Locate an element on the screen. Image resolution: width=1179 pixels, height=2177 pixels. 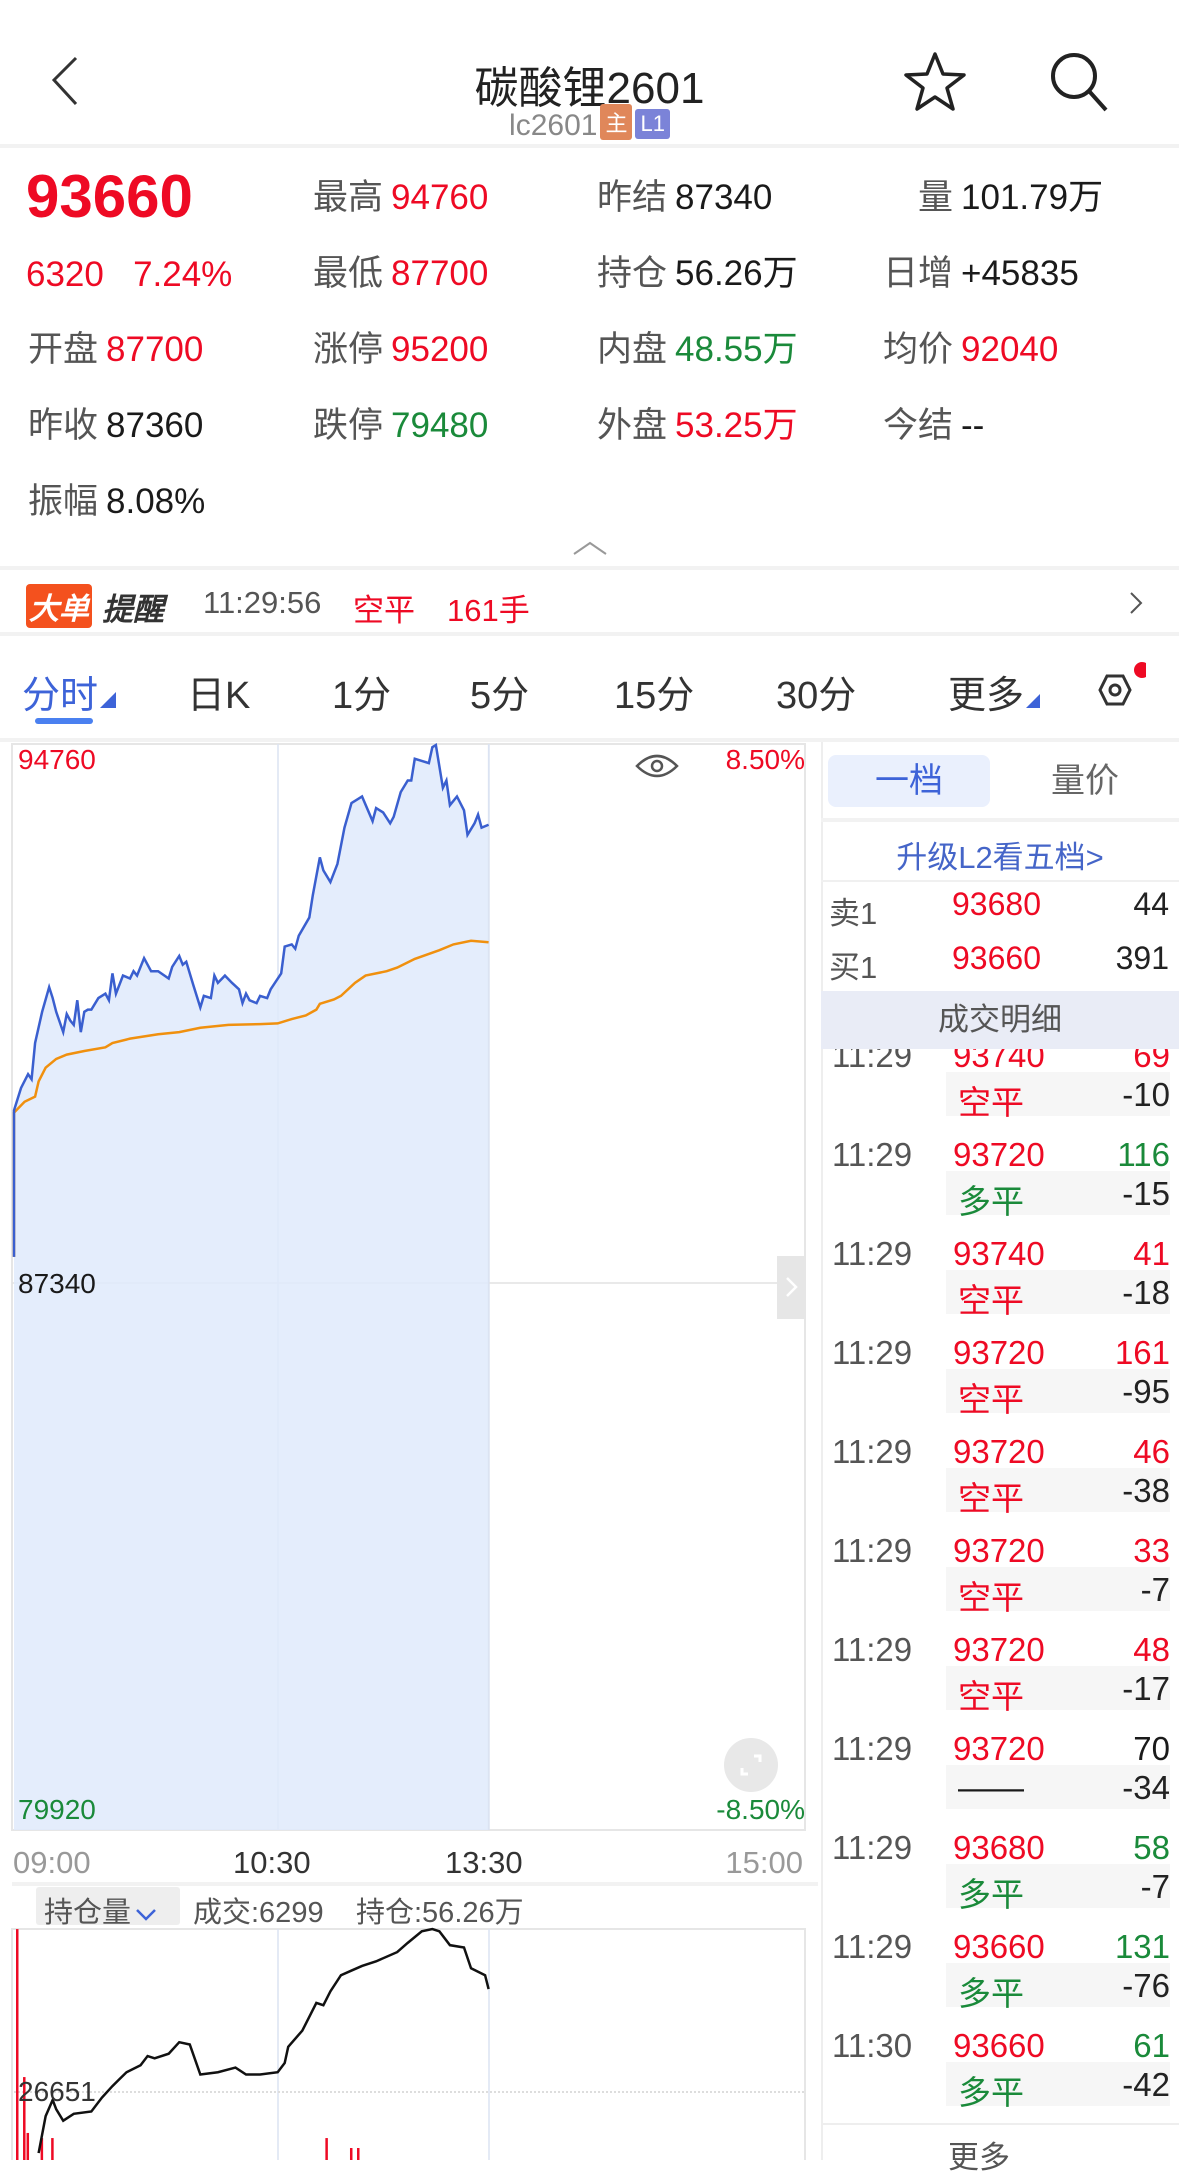
tab-5min: 5分 is located at coordinates (500, 696).